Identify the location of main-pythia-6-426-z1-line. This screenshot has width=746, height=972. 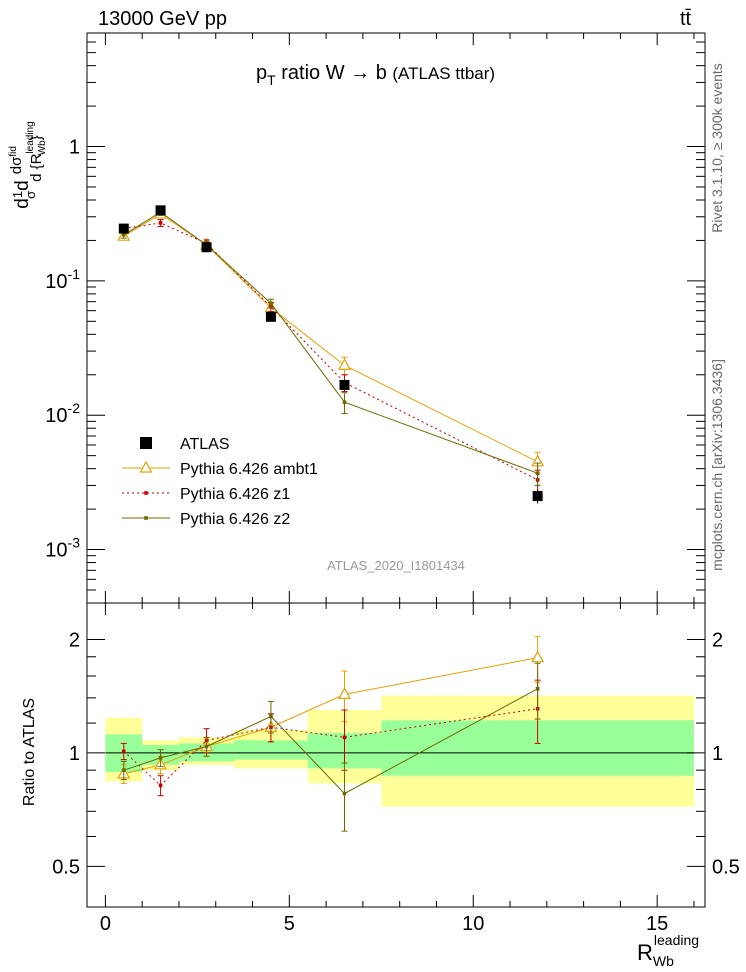
(330, 351).